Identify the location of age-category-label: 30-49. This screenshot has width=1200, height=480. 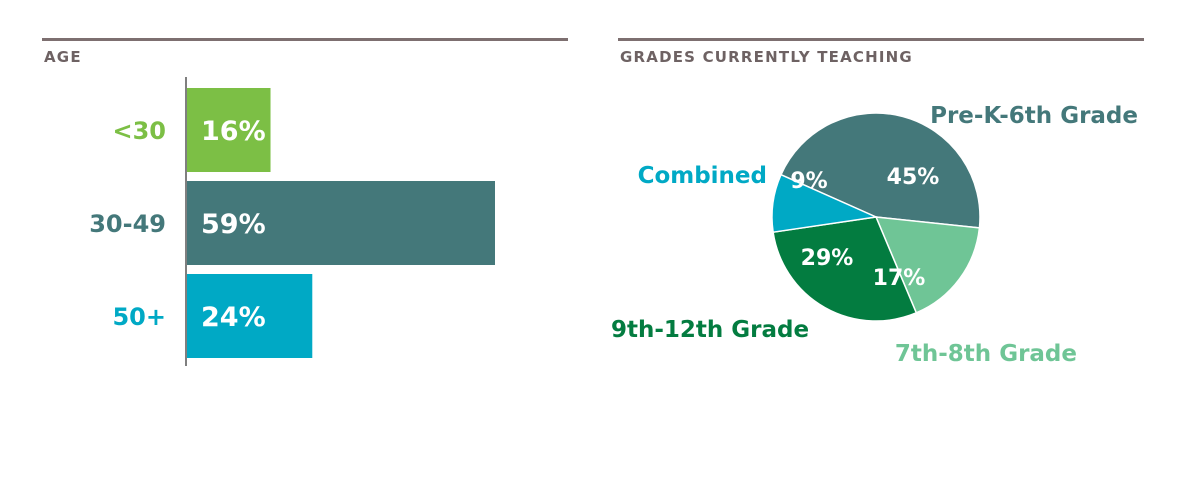
(127, 224).